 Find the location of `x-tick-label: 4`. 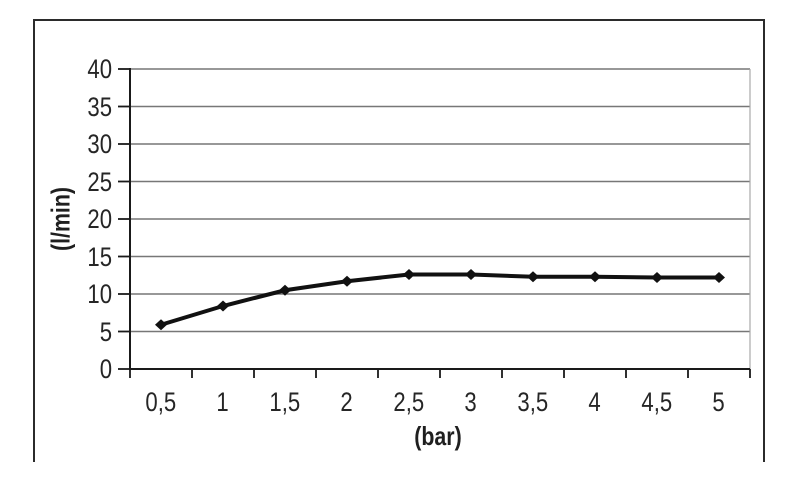

x-tick-label: 4 is located at coordinates (595, 402).